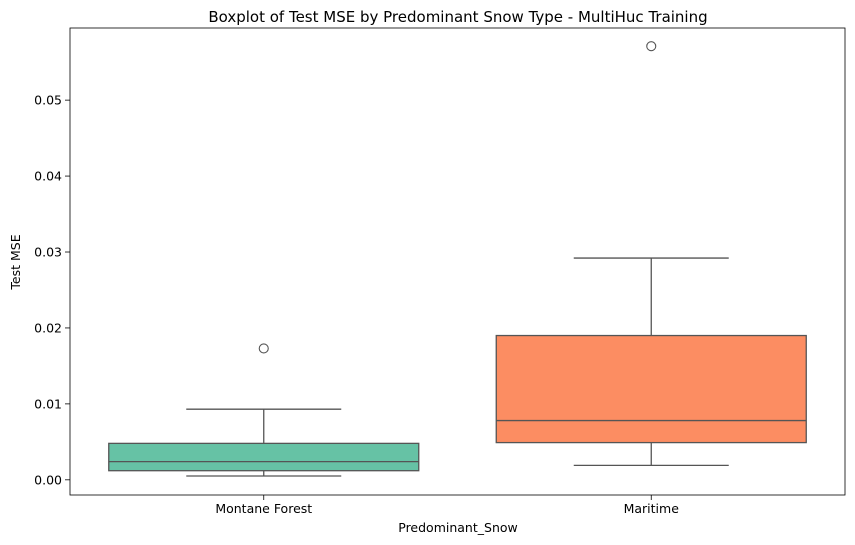  What do you see at coordinates (48, 176) in the screenshot?
I see `y-tick-label: 0.04` at bounding box center [48, 176].